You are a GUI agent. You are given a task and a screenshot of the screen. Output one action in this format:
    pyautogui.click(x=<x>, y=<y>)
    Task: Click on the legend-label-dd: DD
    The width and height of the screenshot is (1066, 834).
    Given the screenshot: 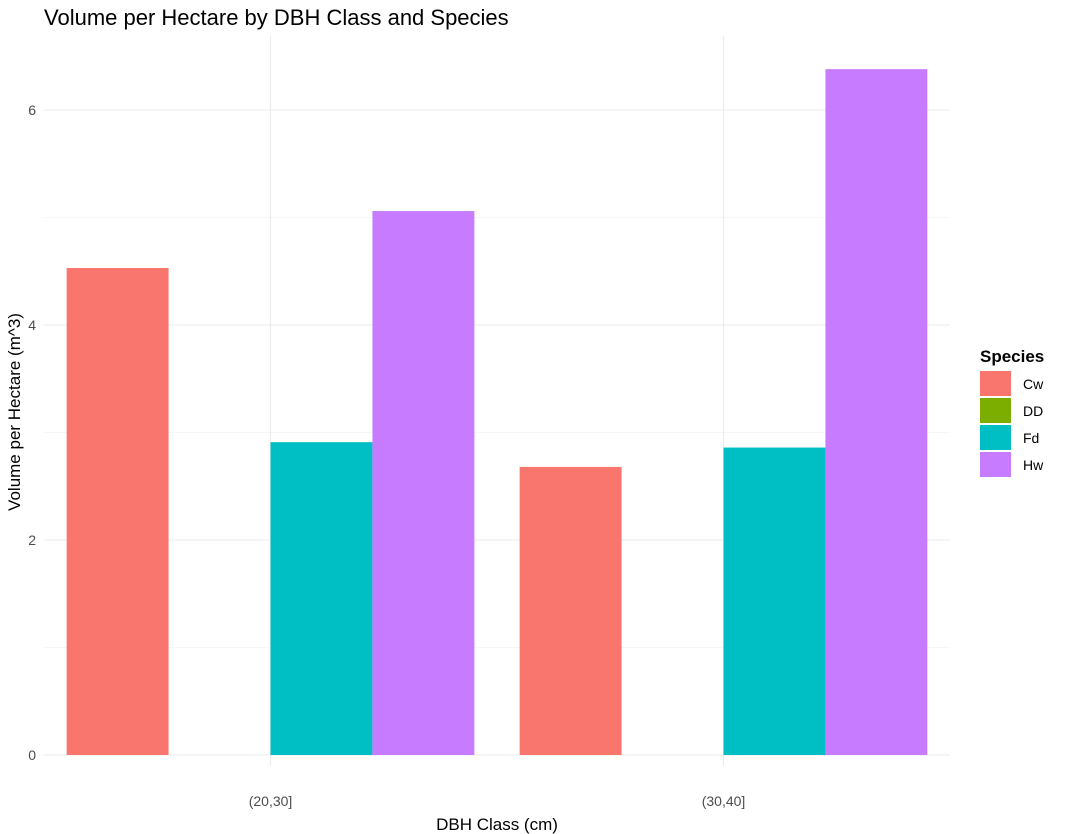 What is the action you would take?
    pyautogui.click(x=1033, y=411)
    